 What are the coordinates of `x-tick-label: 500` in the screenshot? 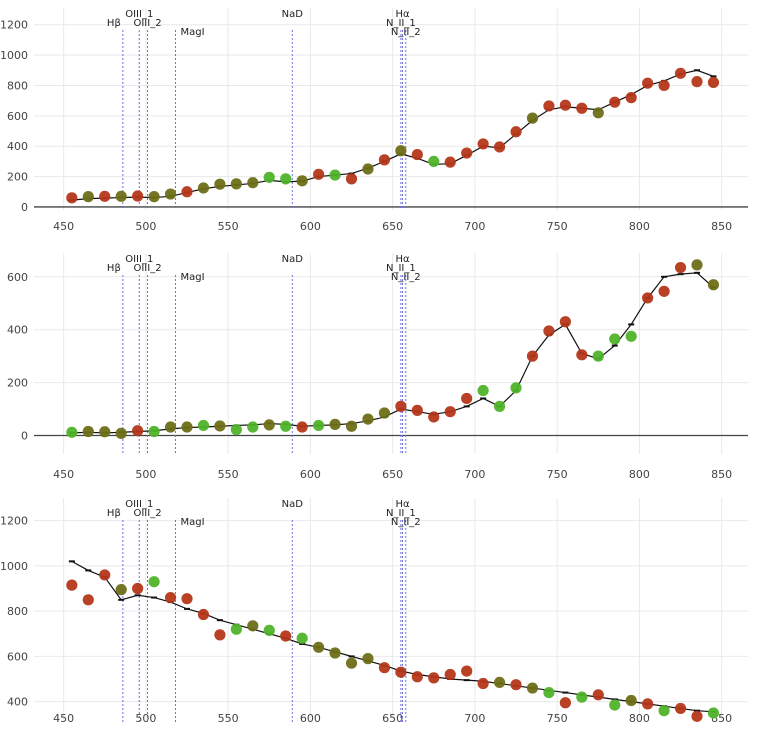 It's located at (145, 226).